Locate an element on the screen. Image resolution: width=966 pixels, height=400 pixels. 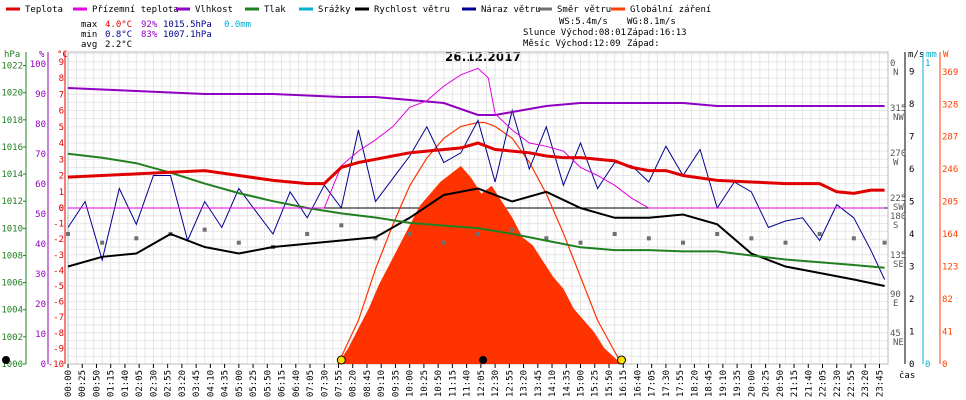
tick-label-w: 205 is located at coordinates (950, 203).